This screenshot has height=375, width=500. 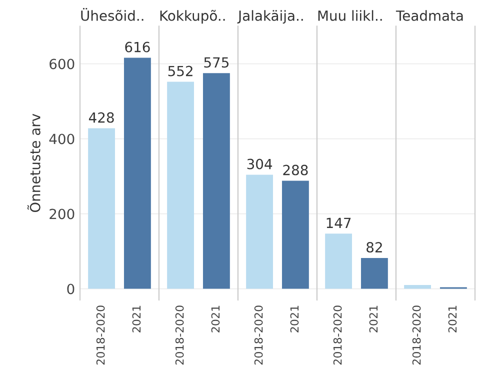 I want to click on data-label: 575, so click(x=216, y=62).